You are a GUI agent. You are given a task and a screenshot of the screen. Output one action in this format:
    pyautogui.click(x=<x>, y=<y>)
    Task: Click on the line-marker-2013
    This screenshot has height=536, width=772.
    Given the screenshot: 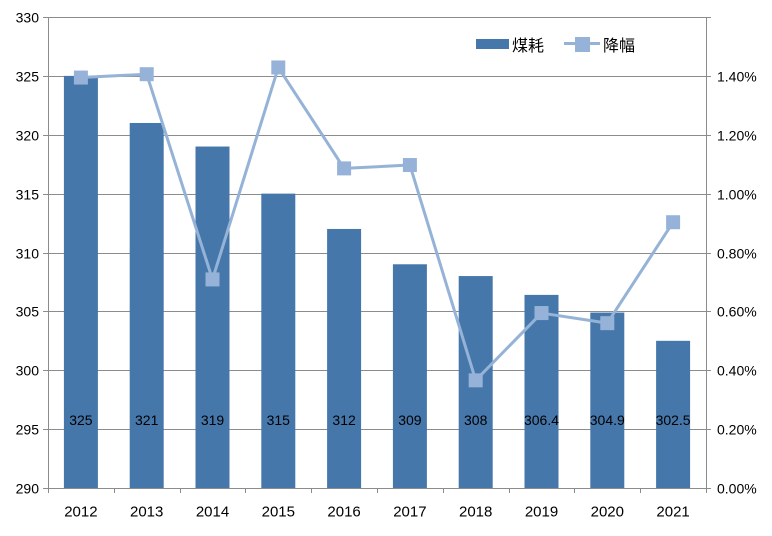 What is the action you would take?
    pyautogui.click(x=146, y=74)
    